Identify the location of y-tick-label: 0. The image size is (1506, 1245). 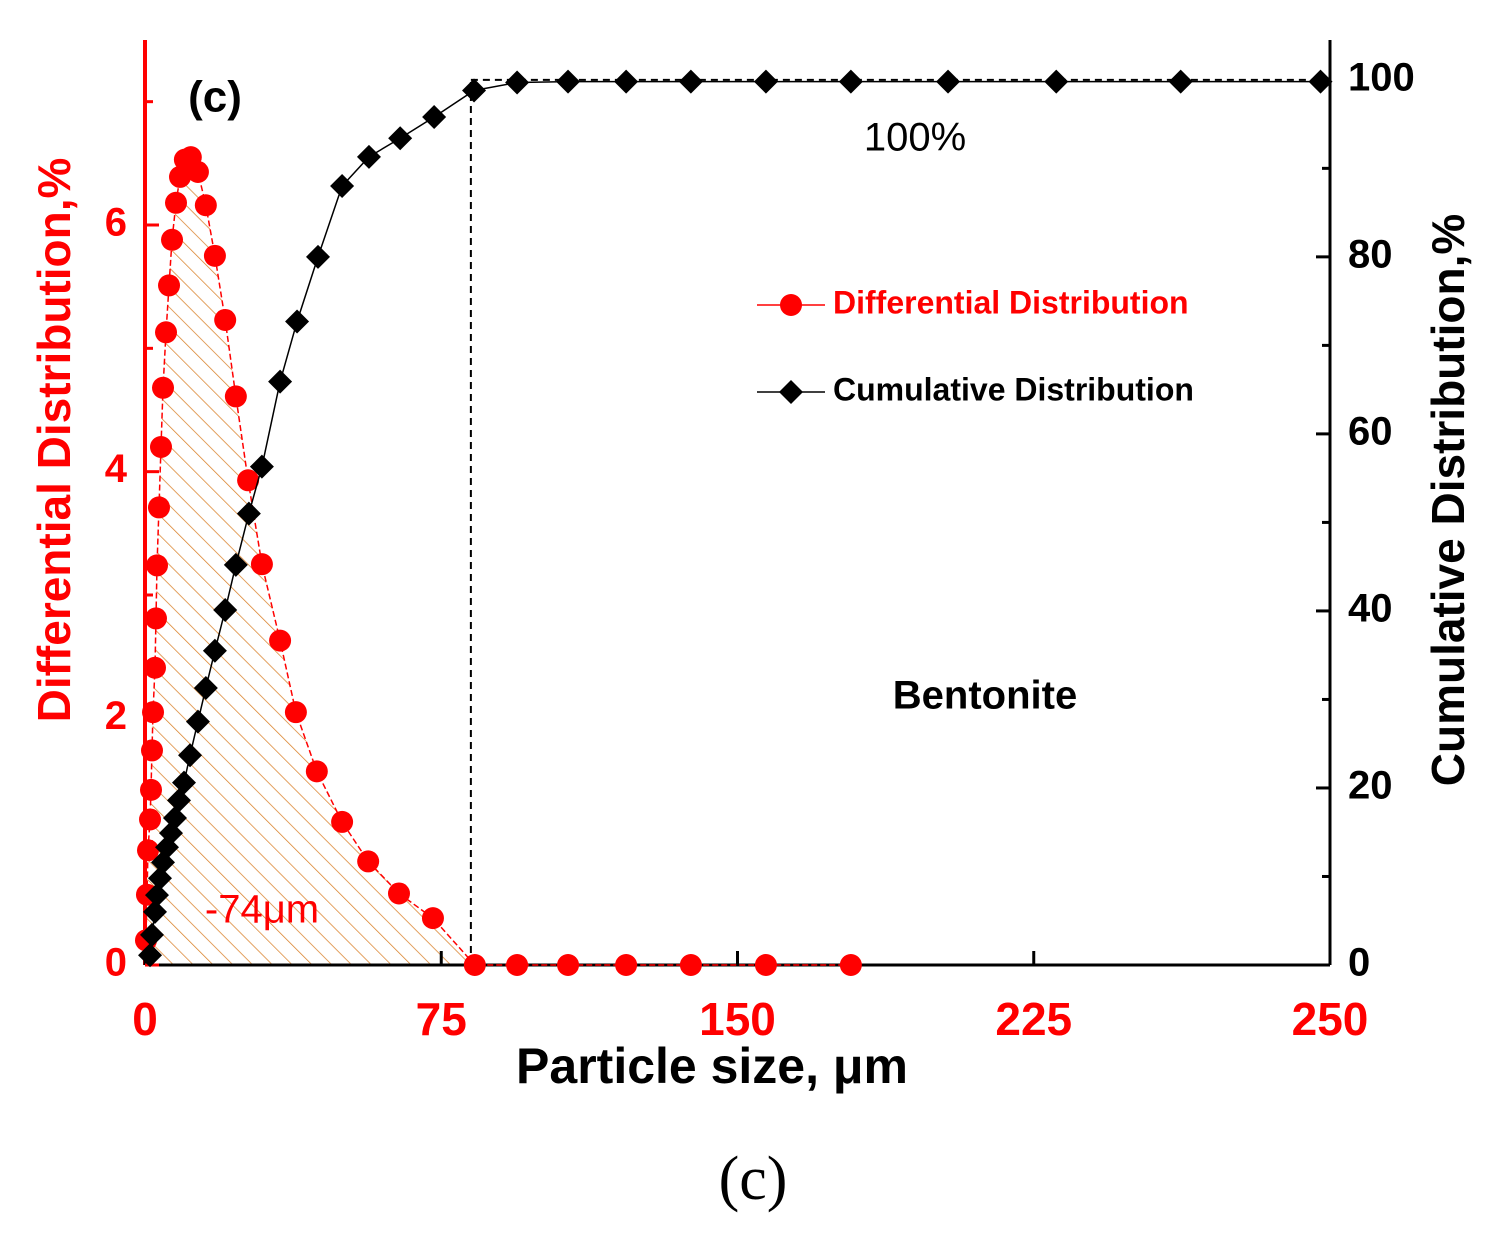
(116, 963).